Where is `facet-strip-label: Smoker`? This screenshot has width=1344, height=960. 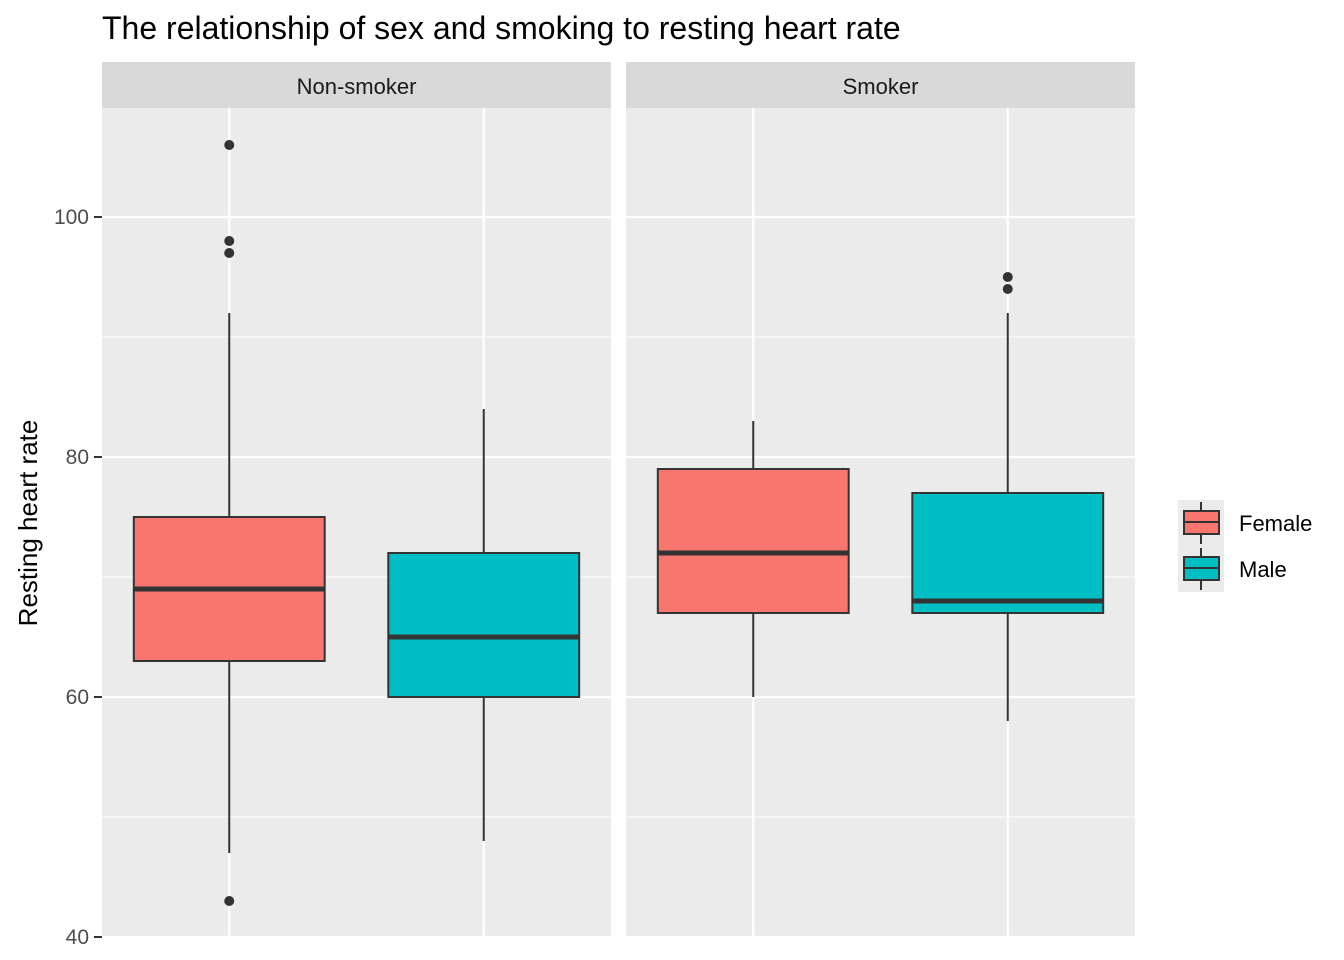 facet-strip-label: Smoker is located at coordinates (881, 86).